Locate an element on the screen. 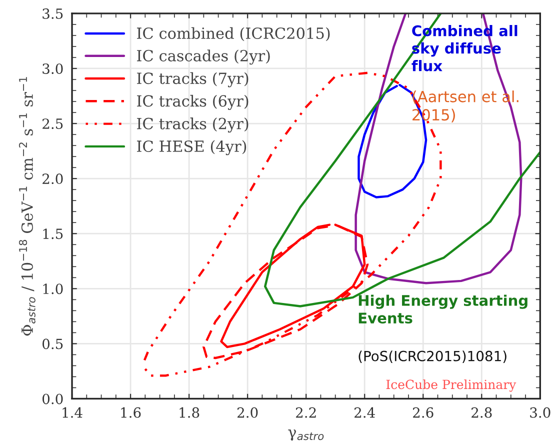 The width and height of the screenshot is (554, 448). legend-label: IC tracks (7yr) is located at coordinates (192, 80).